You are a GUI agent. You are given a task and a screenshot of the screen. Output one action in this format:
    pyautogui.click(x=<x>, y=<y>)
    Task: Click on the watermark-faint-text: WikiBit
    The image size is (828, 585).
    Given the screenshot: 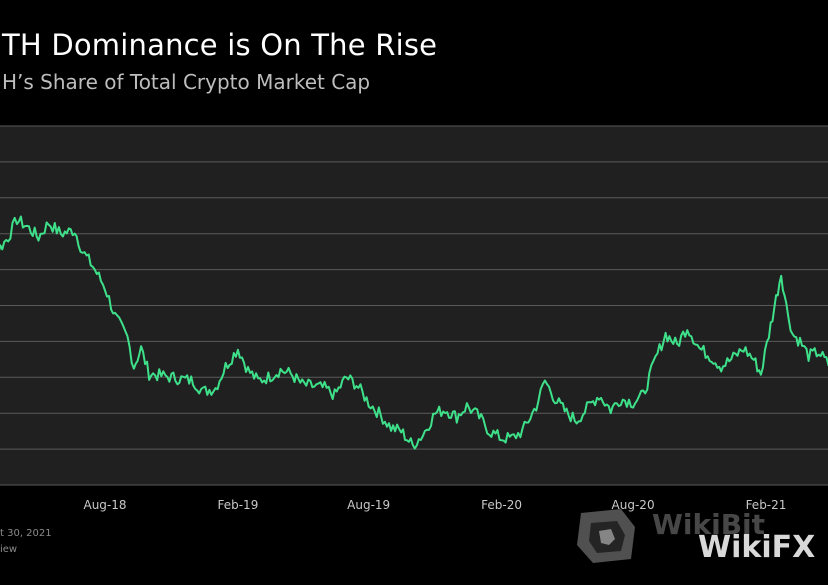 What is the action you would take?
    pyautogui.click(x=709, y=524)
    